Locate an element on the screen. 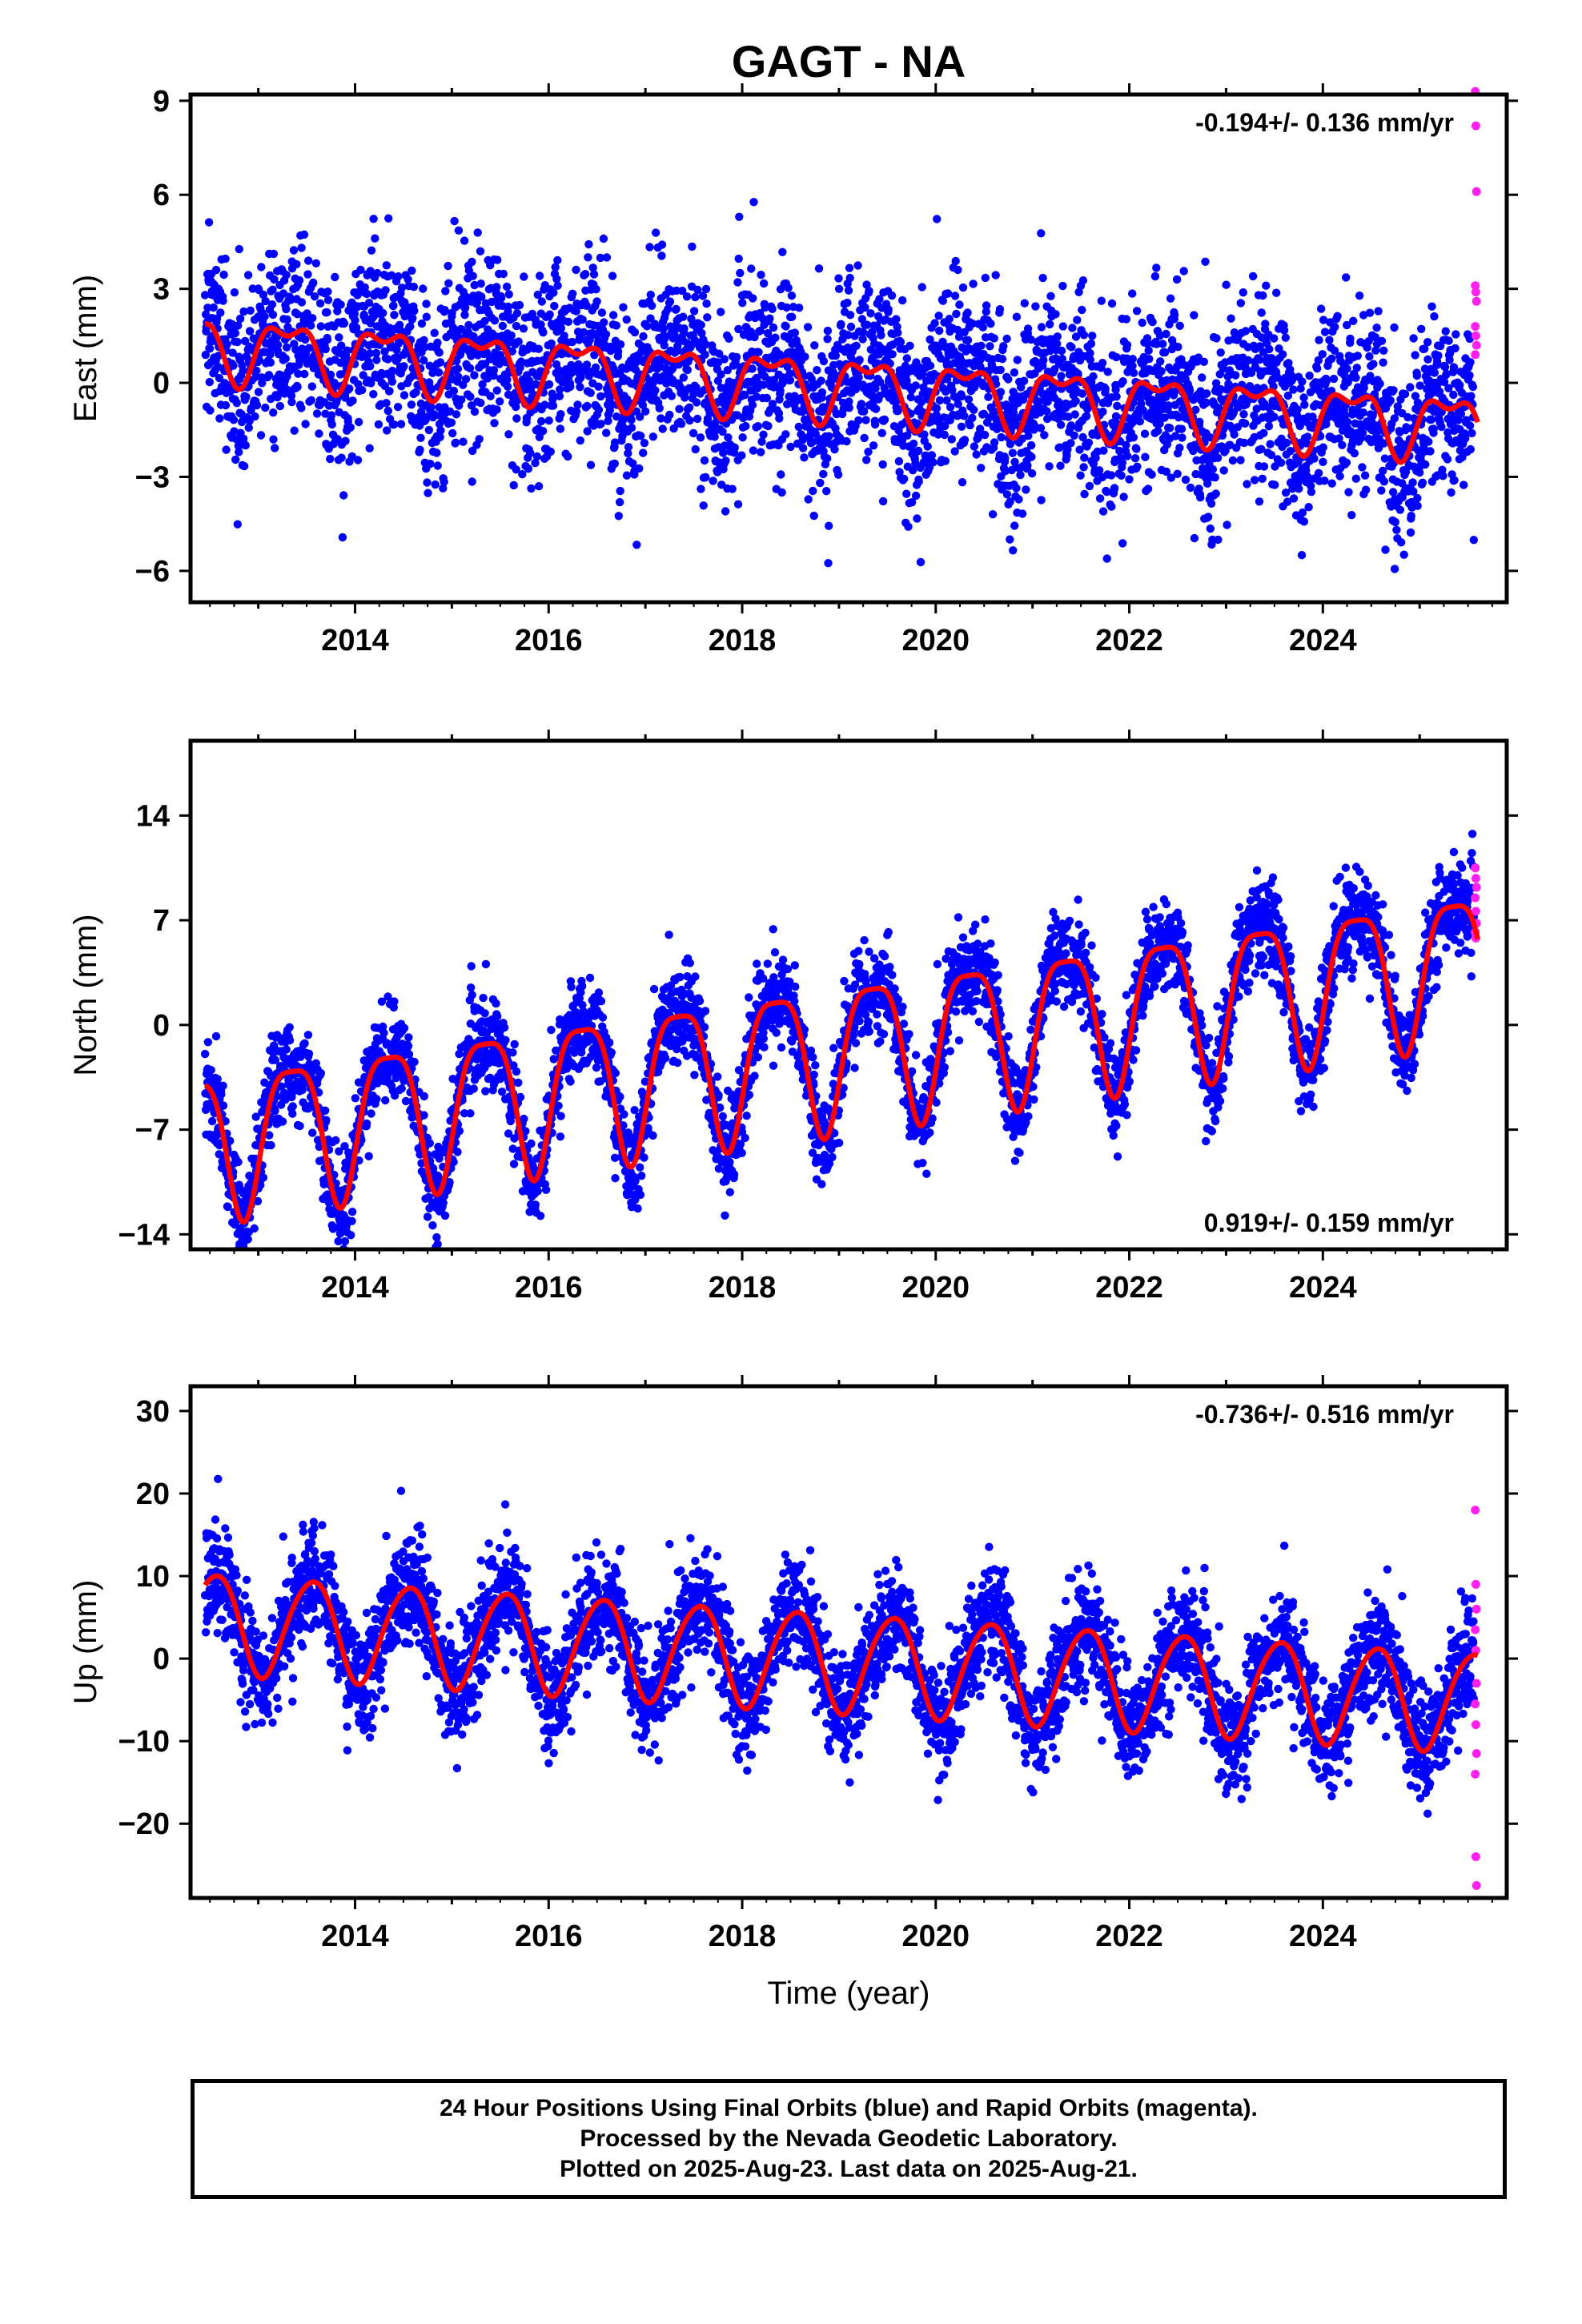 This screenshot has width=1582, height=2324. chart-title: GAGT - NA is located at coordinates (849, 61).